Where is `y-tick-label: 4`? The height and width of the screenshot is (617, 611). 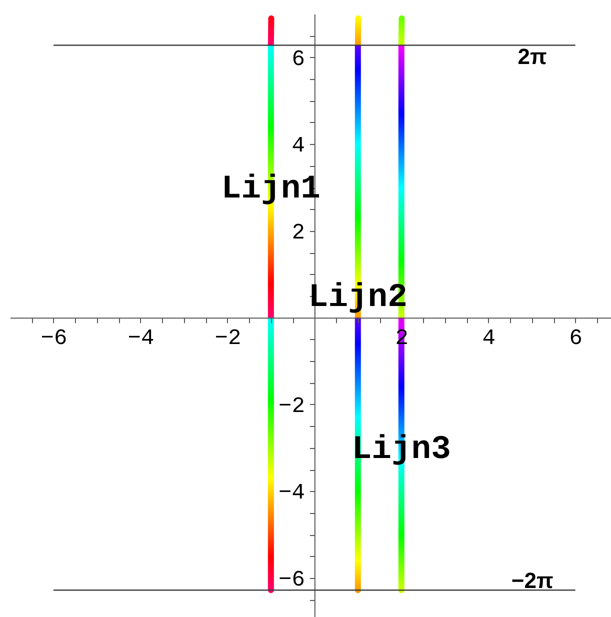
y-tick-label: 4 is located at coordinates (298, 146).